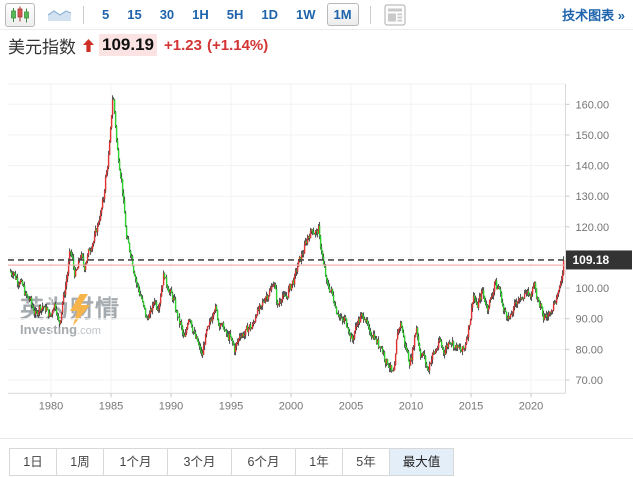 The height and width of the screenshot is (477, 633). I want to click on news-view-button, so click(395, 15).